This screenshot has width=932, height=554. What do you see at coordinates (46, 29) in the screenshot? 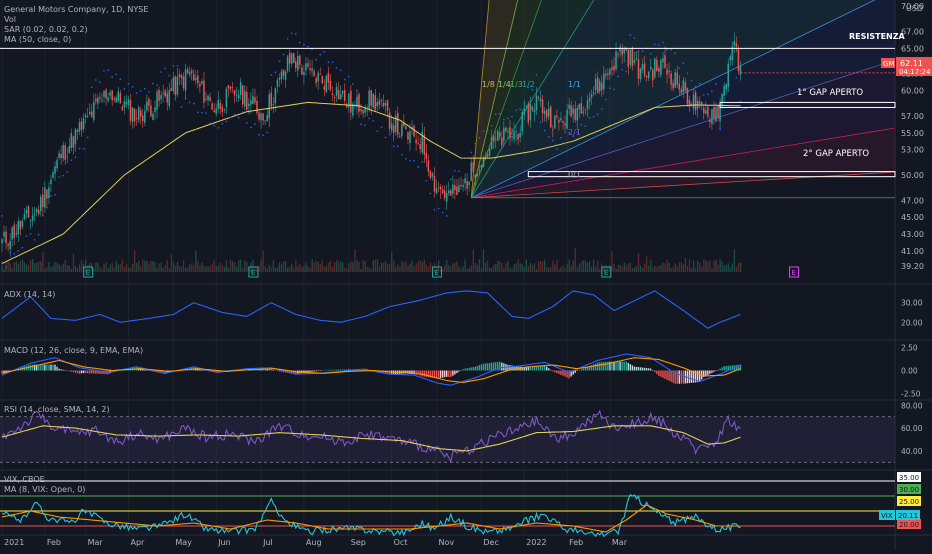
I see `sar-legend: SAR (0.02, 0.02, 0.2)` at bounding box center [46, 29].